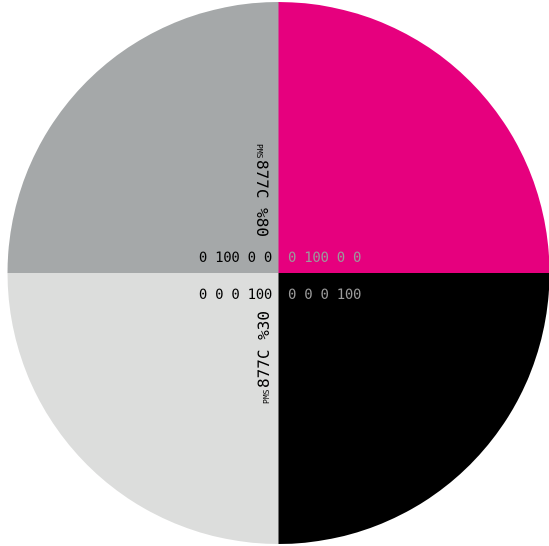  What do you see at coordinates (259, 151) in the screenshot?
I see `pms-prefix-top-left: PMS` at bounding box center [259, 151].